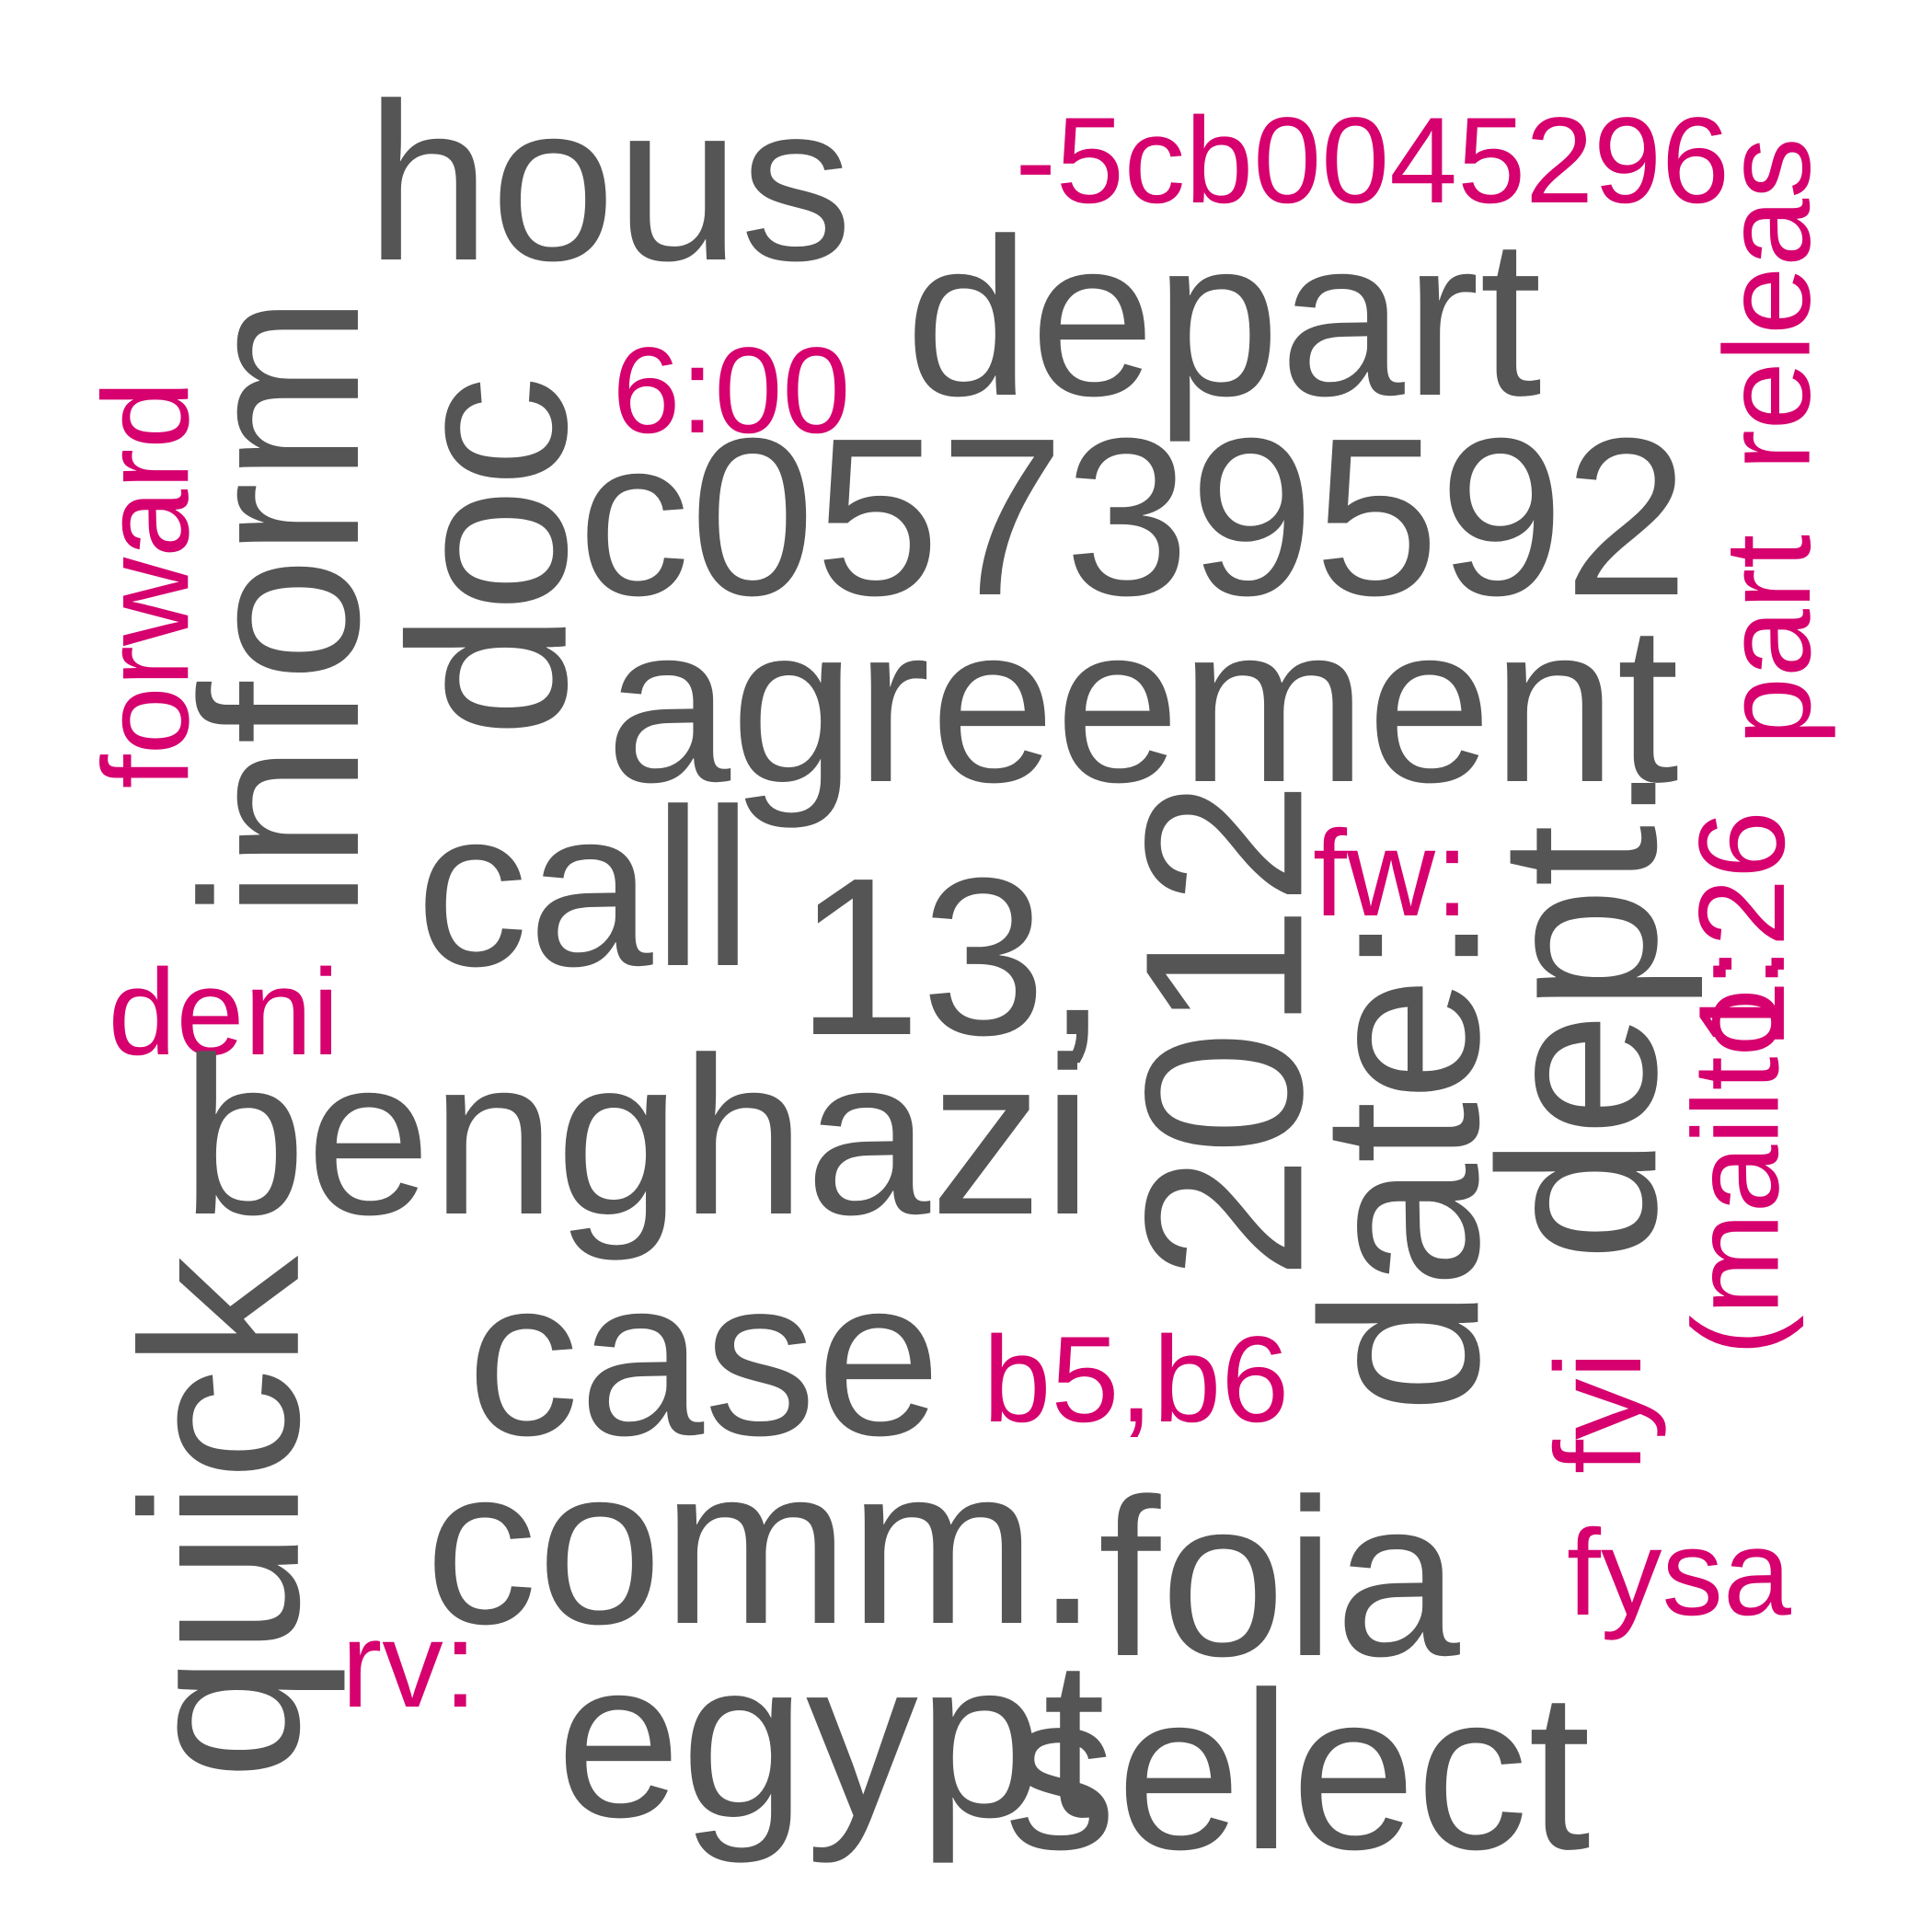 This screenshot has height=1932, width=1932. Describe the element at coordinates (1391, 873) in the screenshot. I see `word-fw: fw:` at that location.